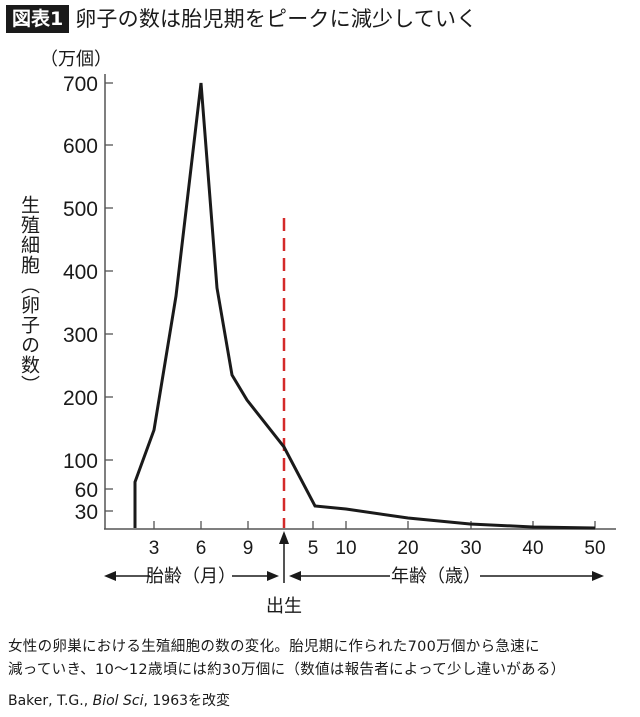 The height and width of the screenshot is (717, 640). Describe the element at coordinates (38, 19) in the screenshot. I see `figure-badge: 図表1` at that location.